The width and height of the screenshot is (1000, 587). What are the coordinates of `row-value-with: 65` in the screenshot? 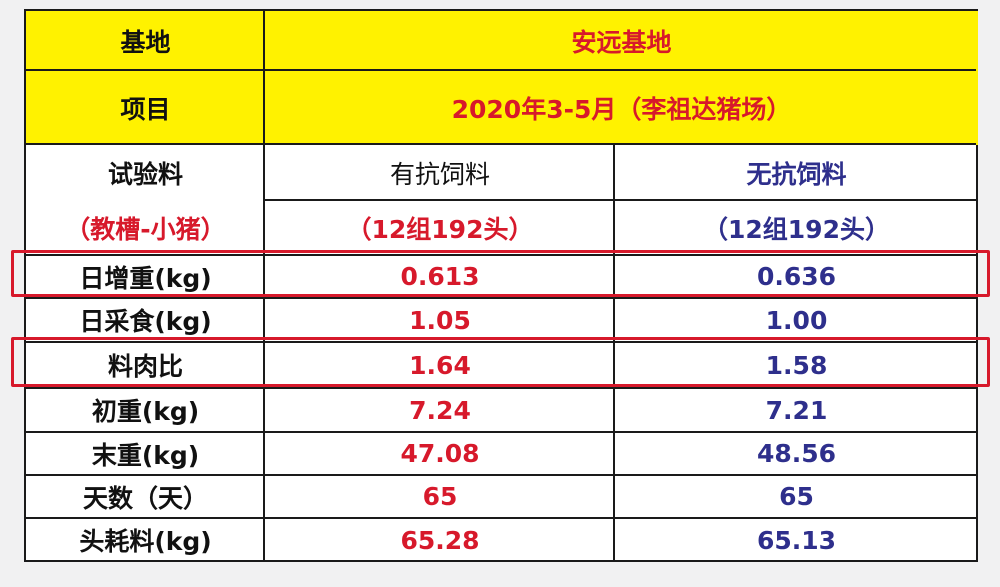 It's located at (440, 496).